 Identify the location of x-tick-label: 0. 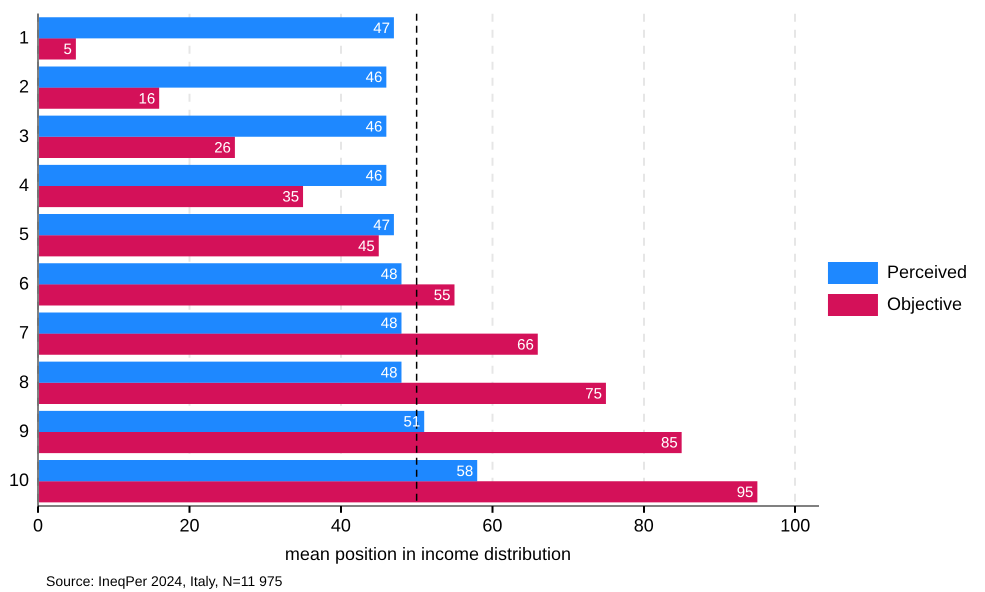
(38, 526).